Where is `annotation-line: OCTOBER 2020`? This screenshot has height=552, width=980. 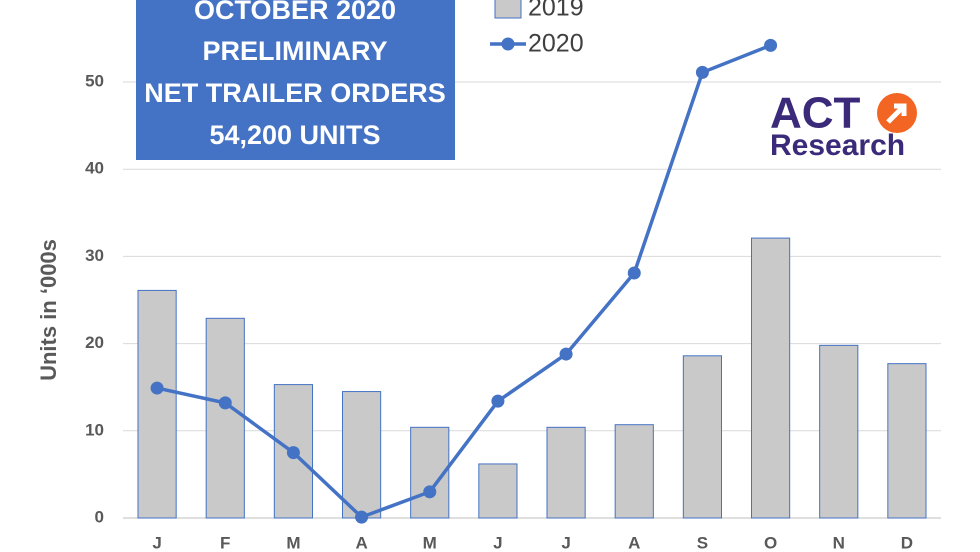
annotation-line: OCTOBER 2020 is located at coordinates (295, 12).